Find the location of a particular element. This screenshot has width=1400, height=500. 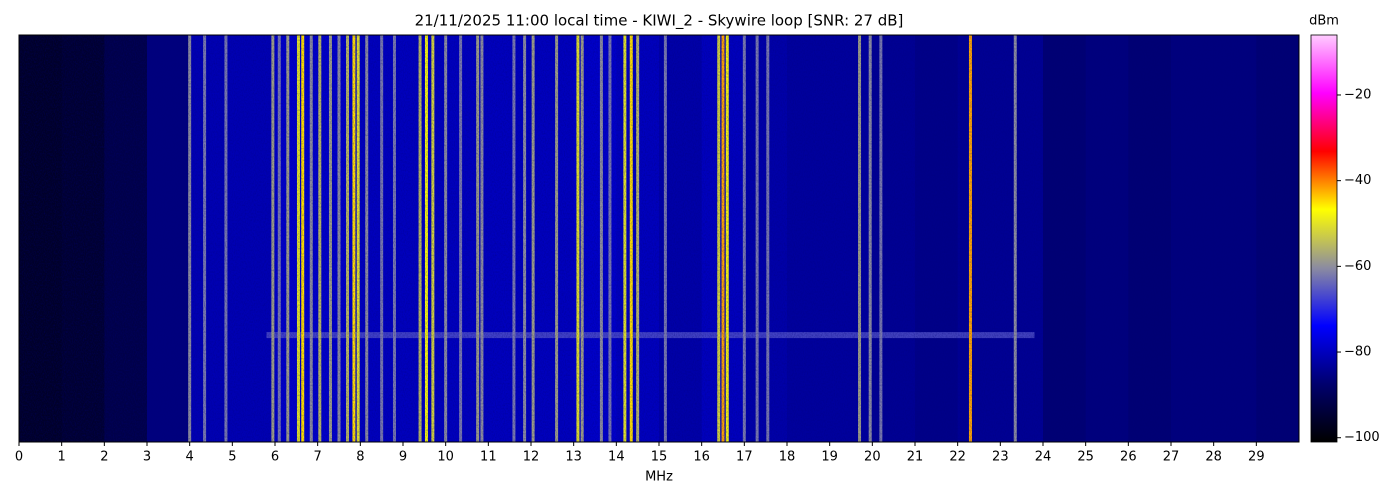

x-tick-label: 15 is located at coordinates (659, 457).